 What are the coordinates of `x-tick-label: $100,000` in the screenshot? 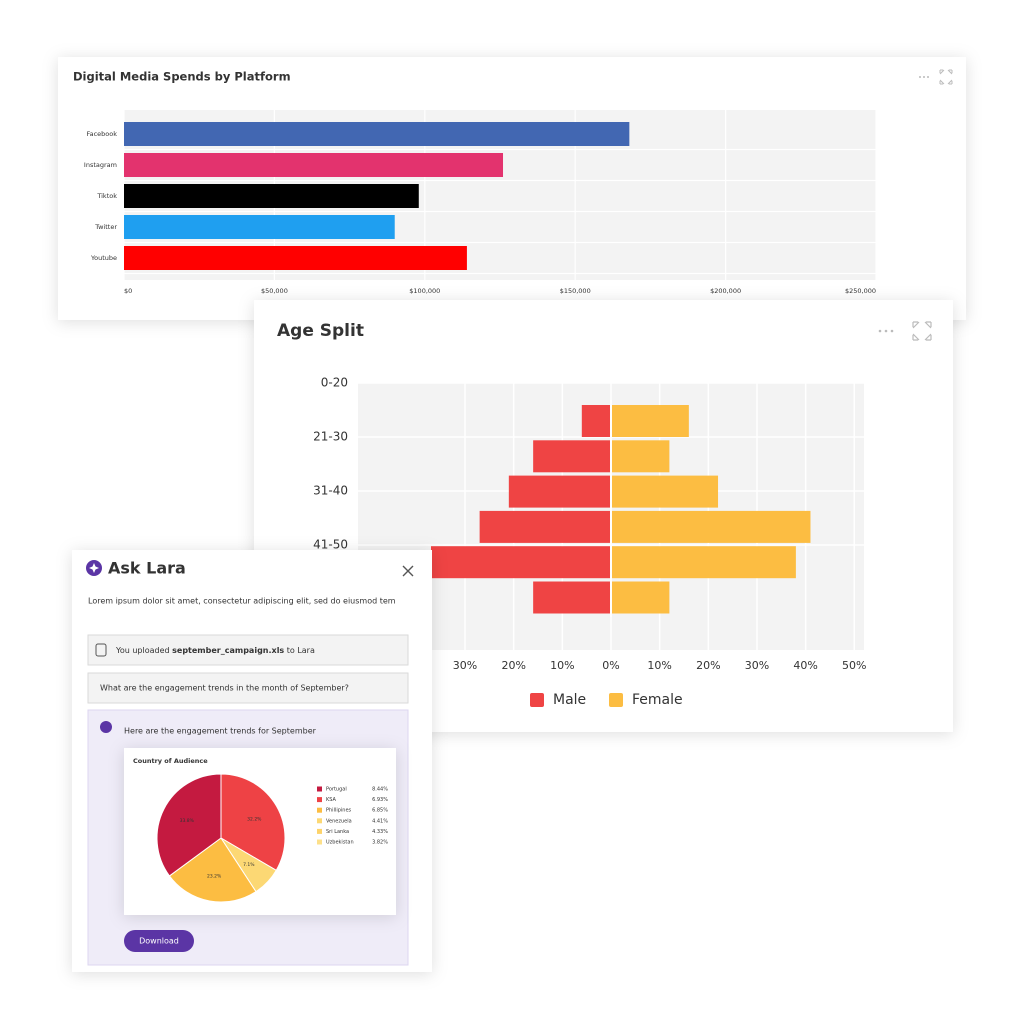 It's located at (424, 291).